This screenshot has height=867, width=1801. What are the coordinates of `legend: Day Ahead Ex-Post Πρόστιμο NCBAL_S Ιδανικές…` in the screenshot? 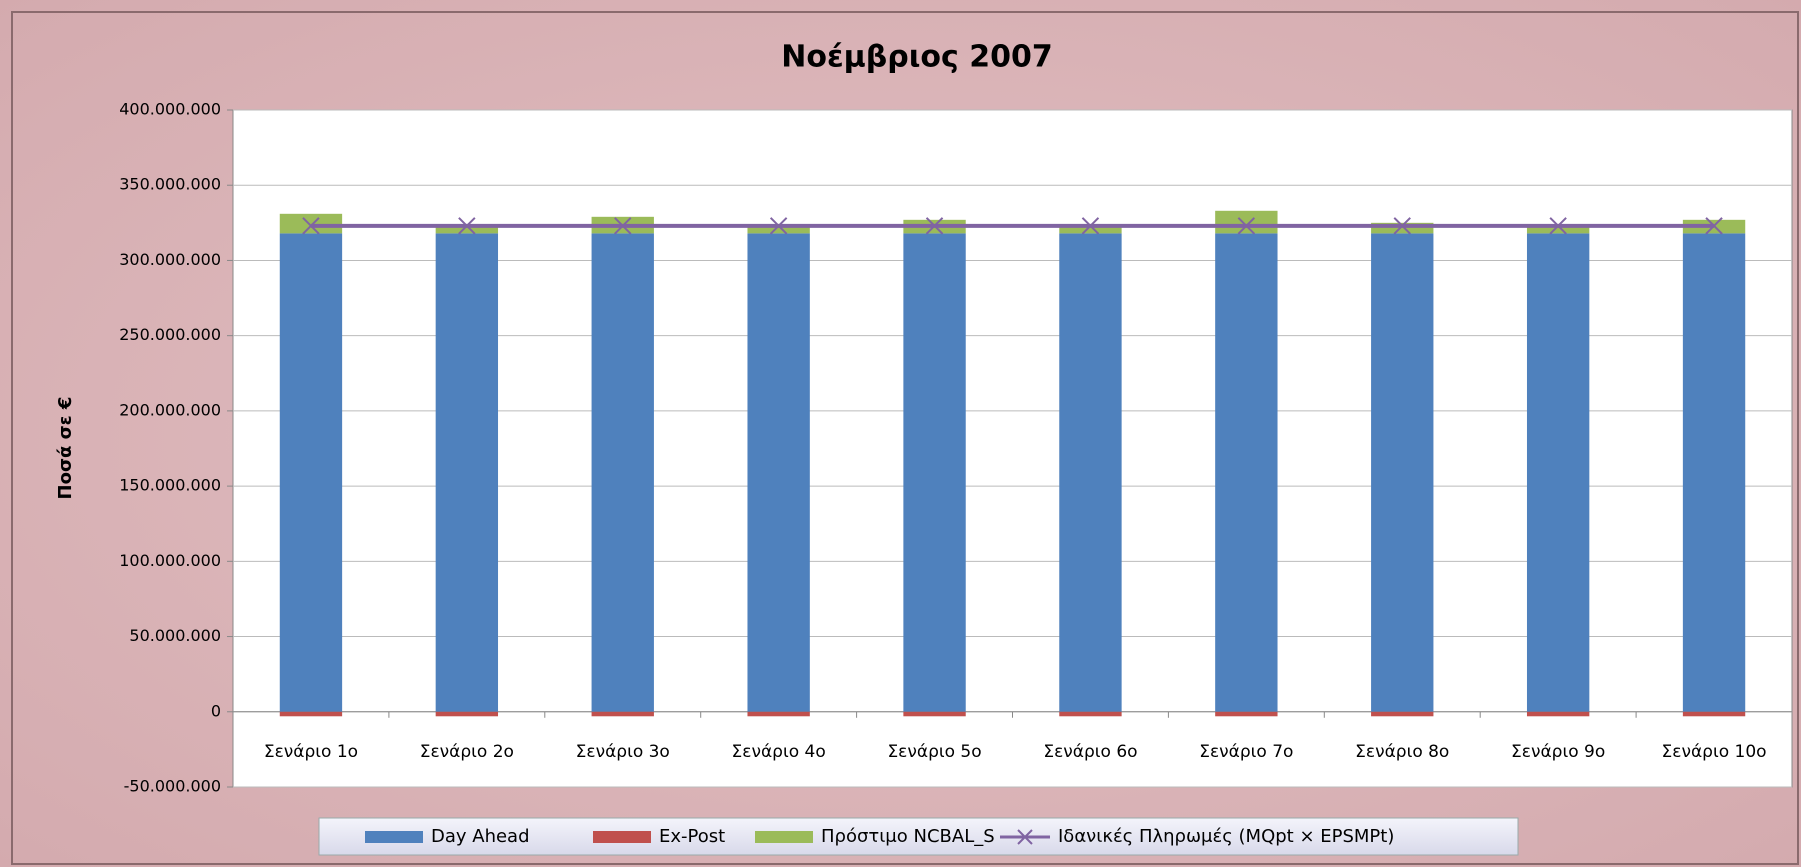 It's located at (879, 836).